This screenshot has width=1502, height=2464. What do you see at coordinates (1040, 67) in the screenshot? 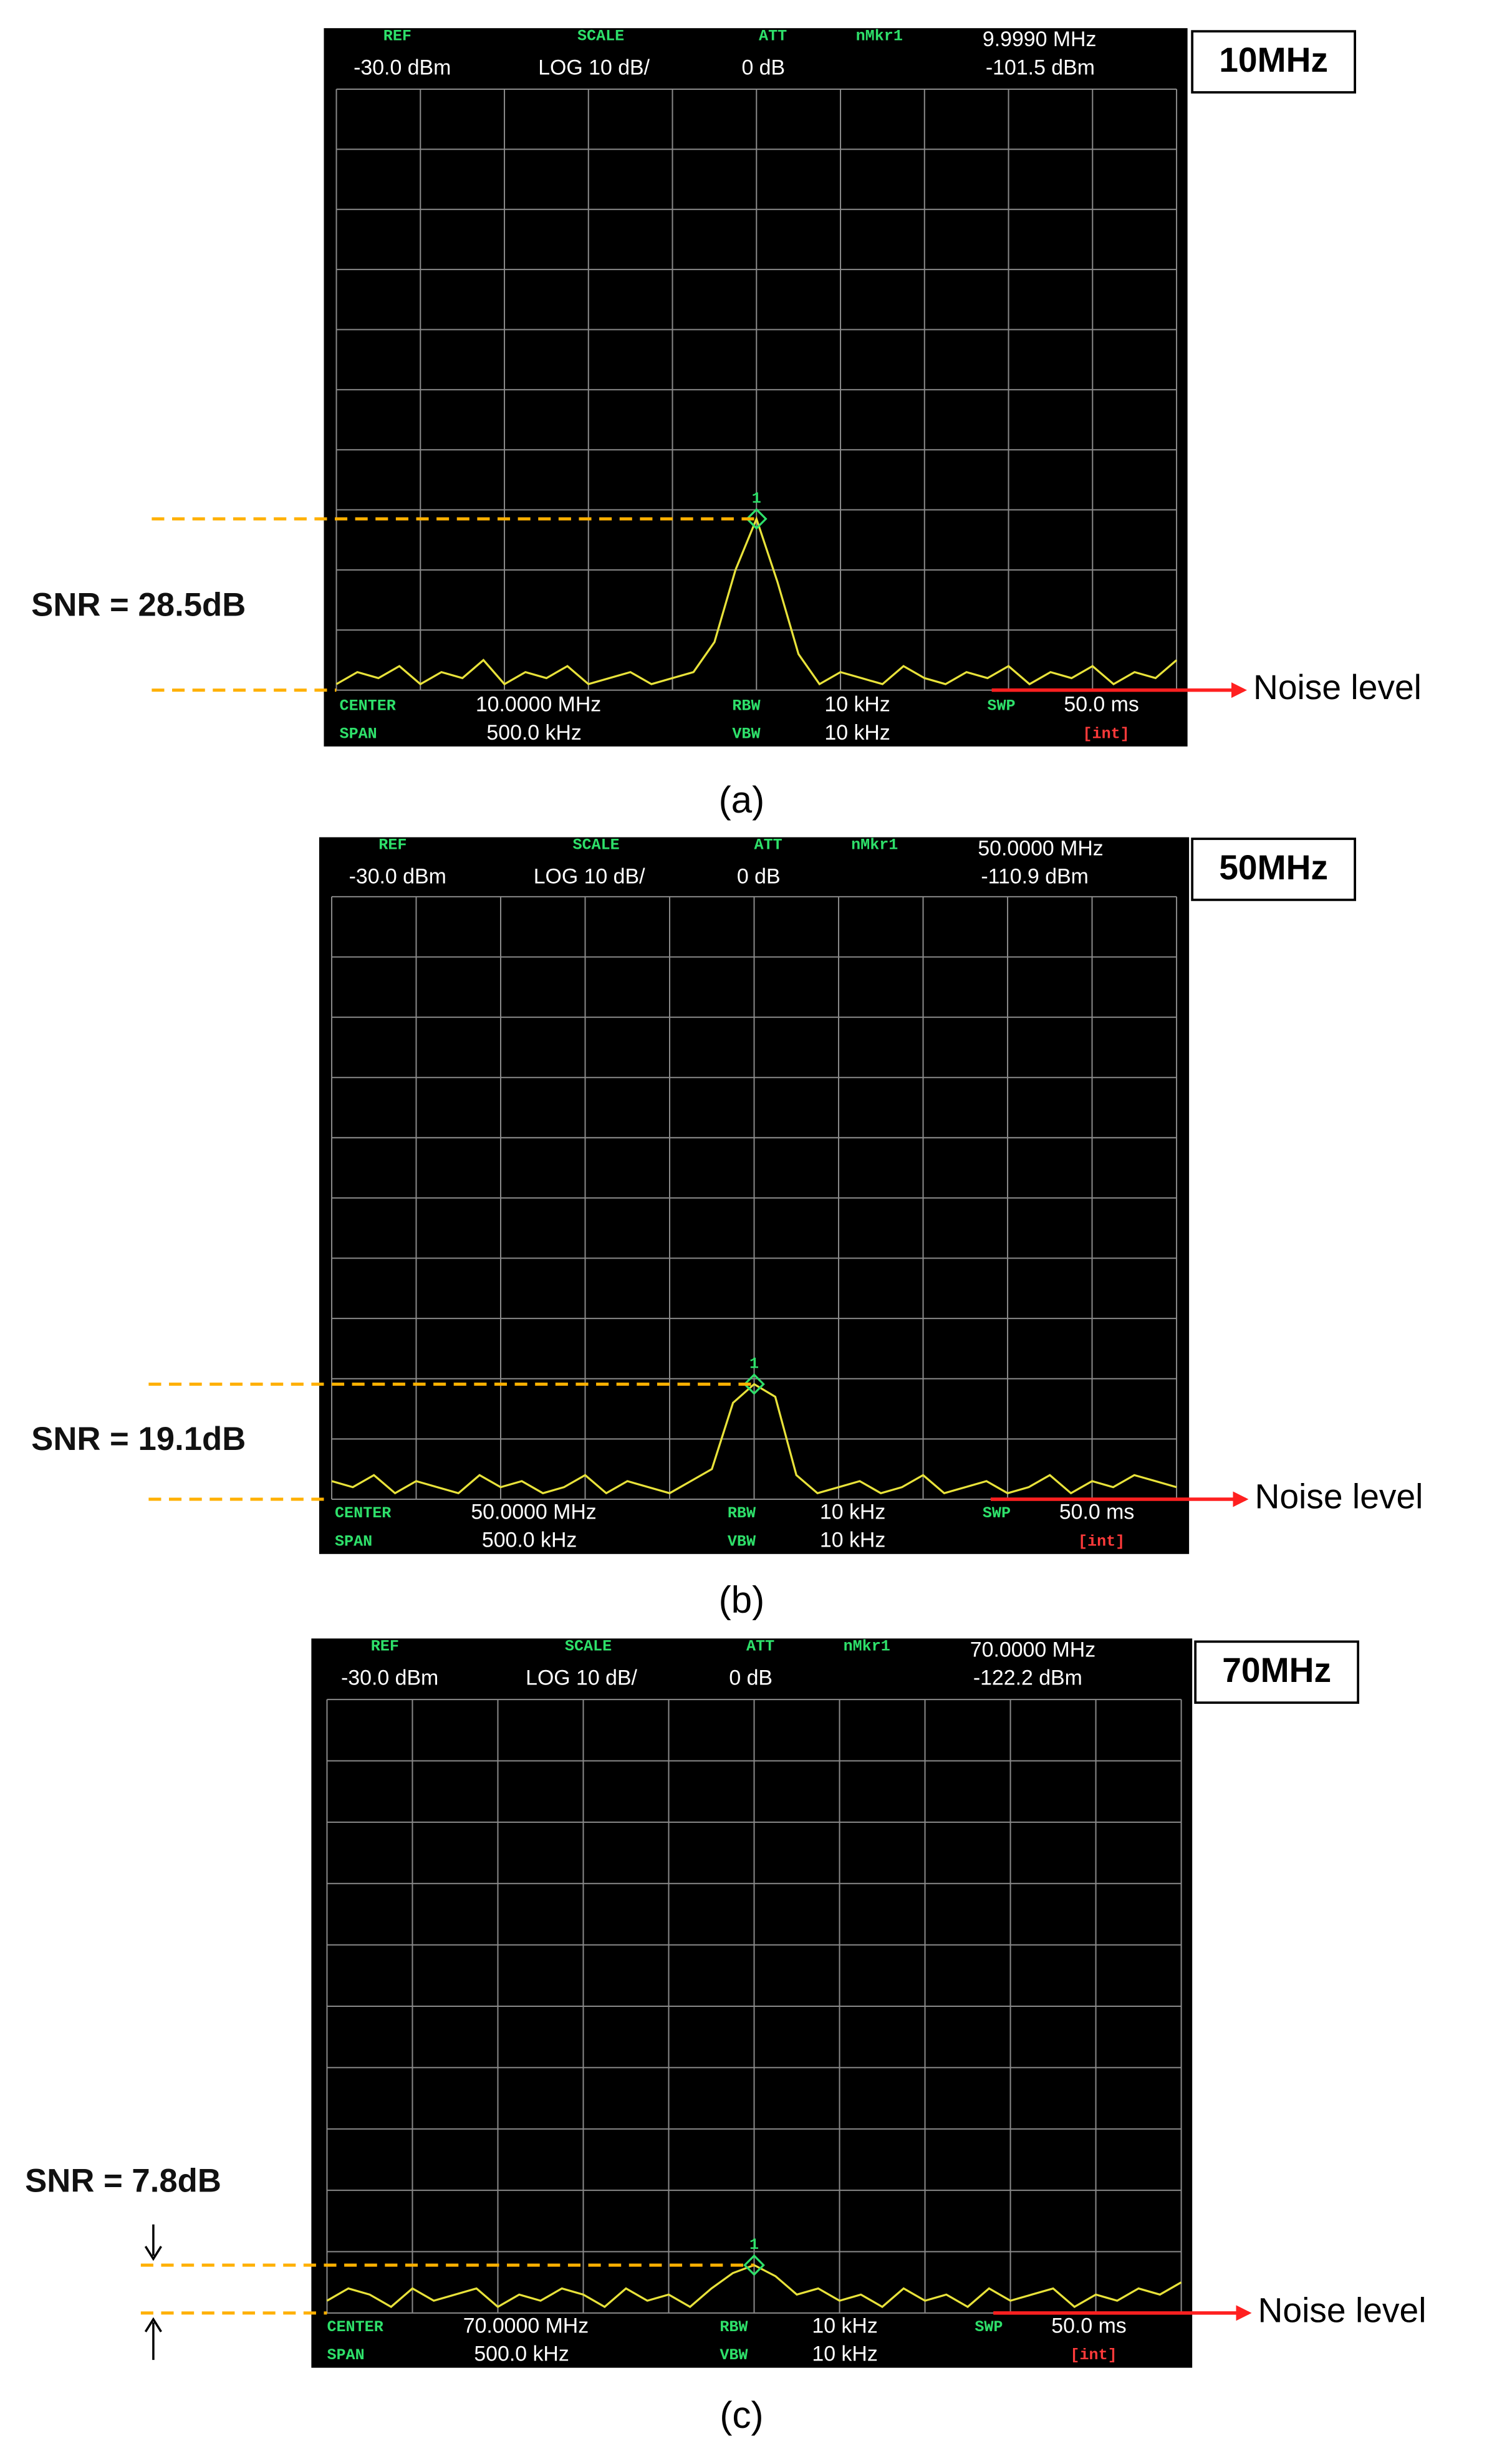
I see `header-marker-level: -101.5 dBm` at bounding box center [1040, 67].